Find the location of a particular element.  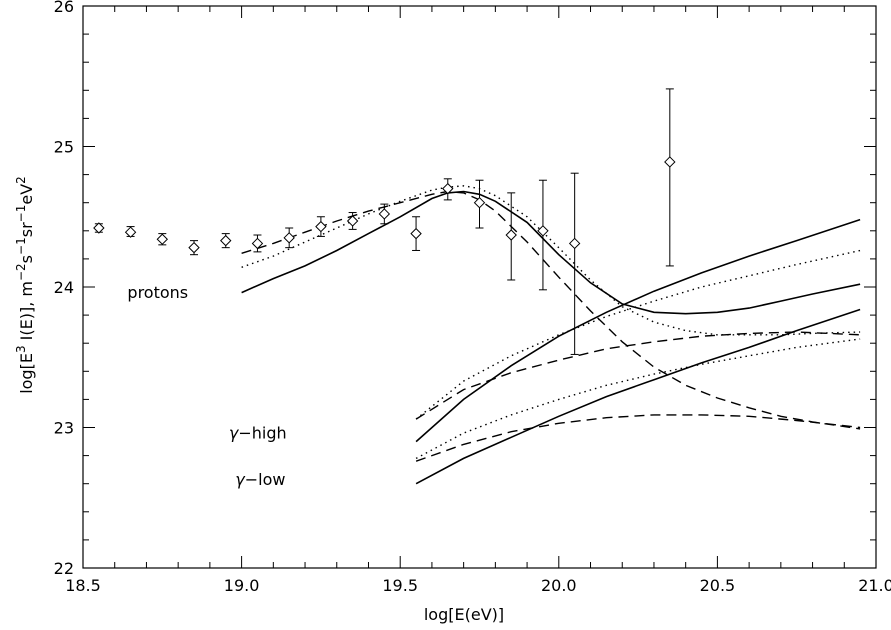

y-tick-label: 25 is located at coordinates (64, 147).